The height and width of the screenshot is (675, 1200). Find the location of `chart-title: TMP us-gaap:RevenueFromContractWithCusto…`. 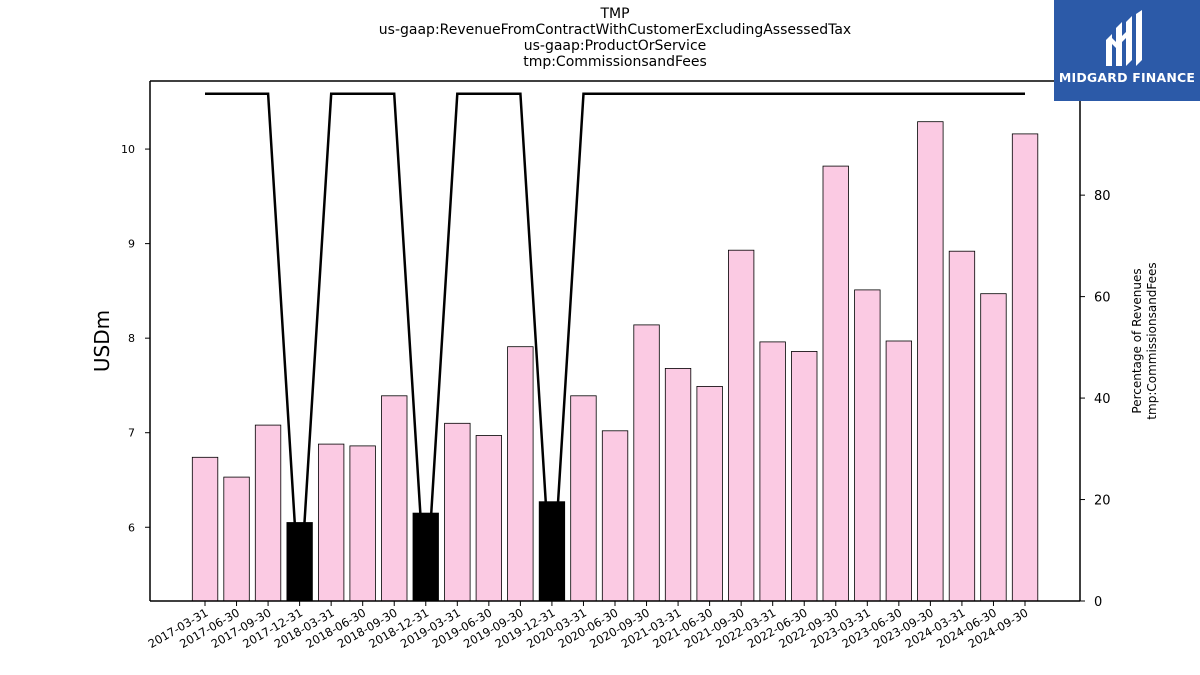

chart-title: TMP us-gaap:RevenueFromContractWithCusto… is located at coordinates (615, 38).